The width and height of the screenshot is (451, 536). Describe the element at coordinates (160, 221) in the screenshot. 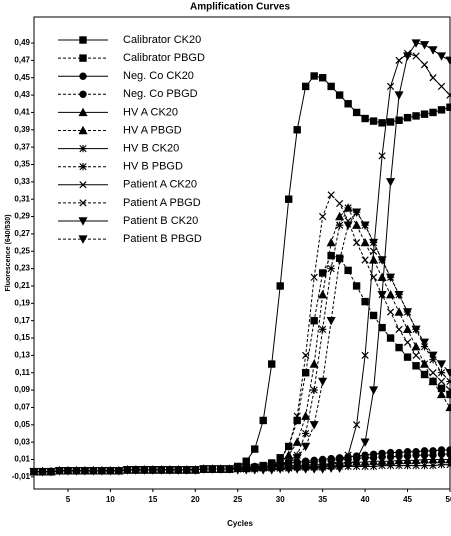

I see `legend-label: Patient B CK20` at that location.